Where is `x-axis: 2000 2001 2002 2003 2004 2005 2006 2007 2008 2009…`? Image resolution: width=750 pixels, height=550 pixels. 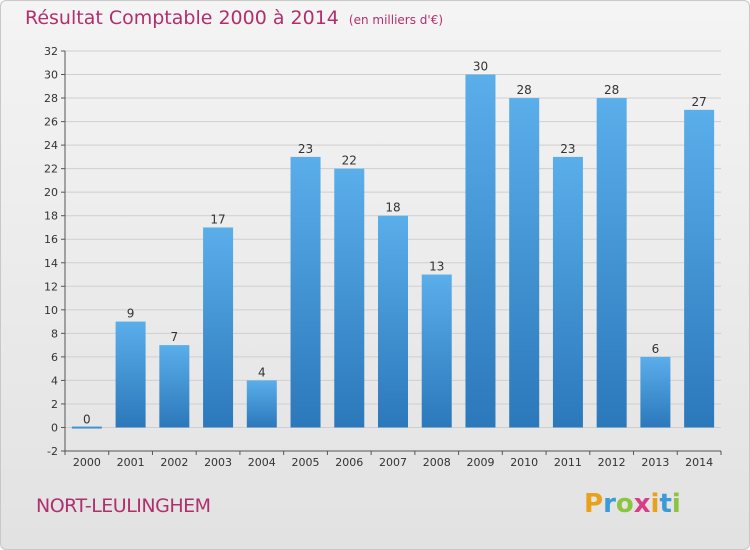 x-axis: 2000 2001 2002 2003 2004 2005 2006 2007 2008 2009… is located at coordinates (393, 459).